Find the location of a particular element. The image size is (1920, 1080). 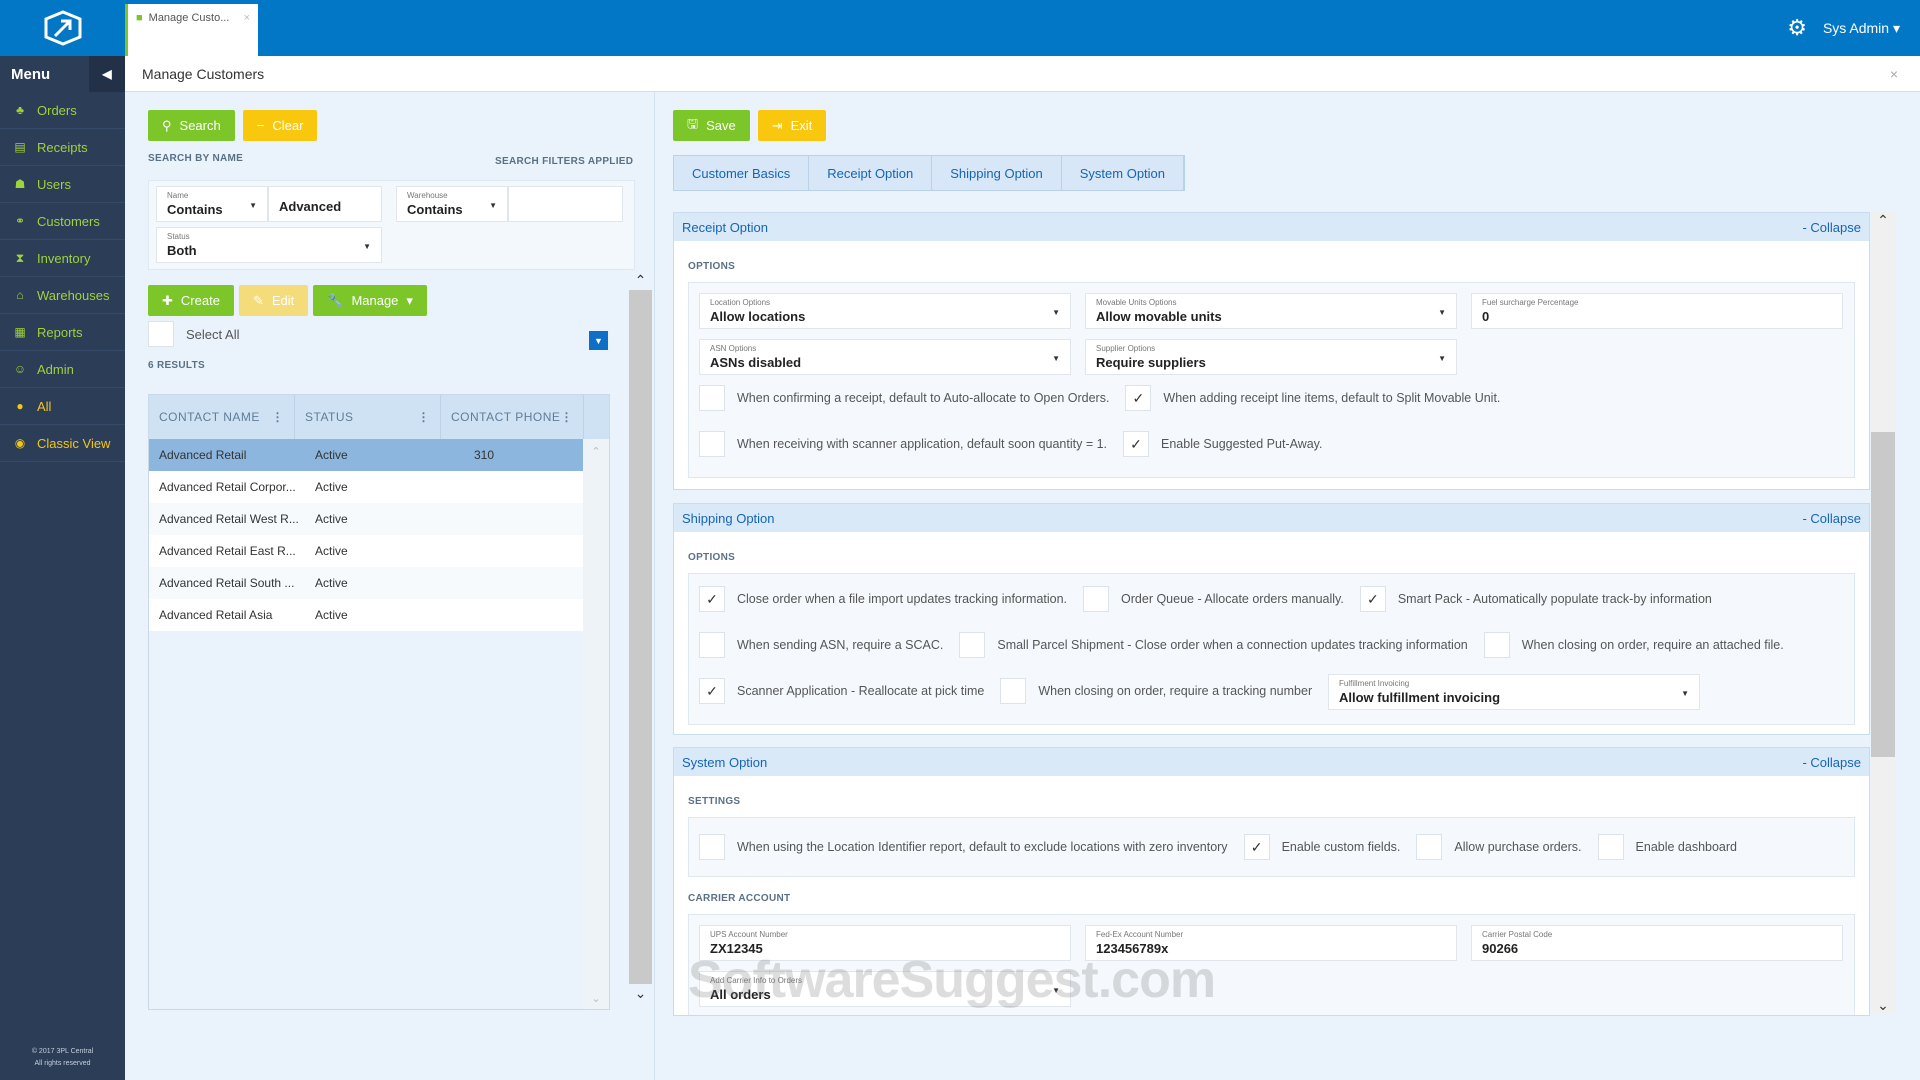

dropdown-toggle-button: ▼ is located at coordinates (598, 340).